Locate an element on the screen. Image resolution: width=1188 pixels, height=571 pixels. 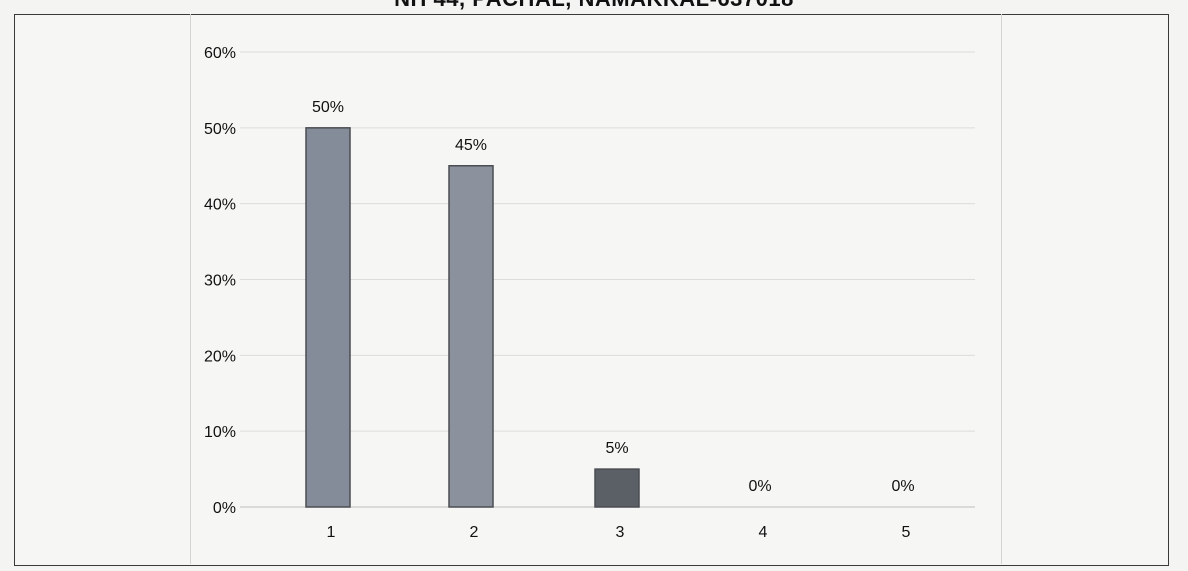
x-tick-label: 4 is located at coordinates (763, 532).